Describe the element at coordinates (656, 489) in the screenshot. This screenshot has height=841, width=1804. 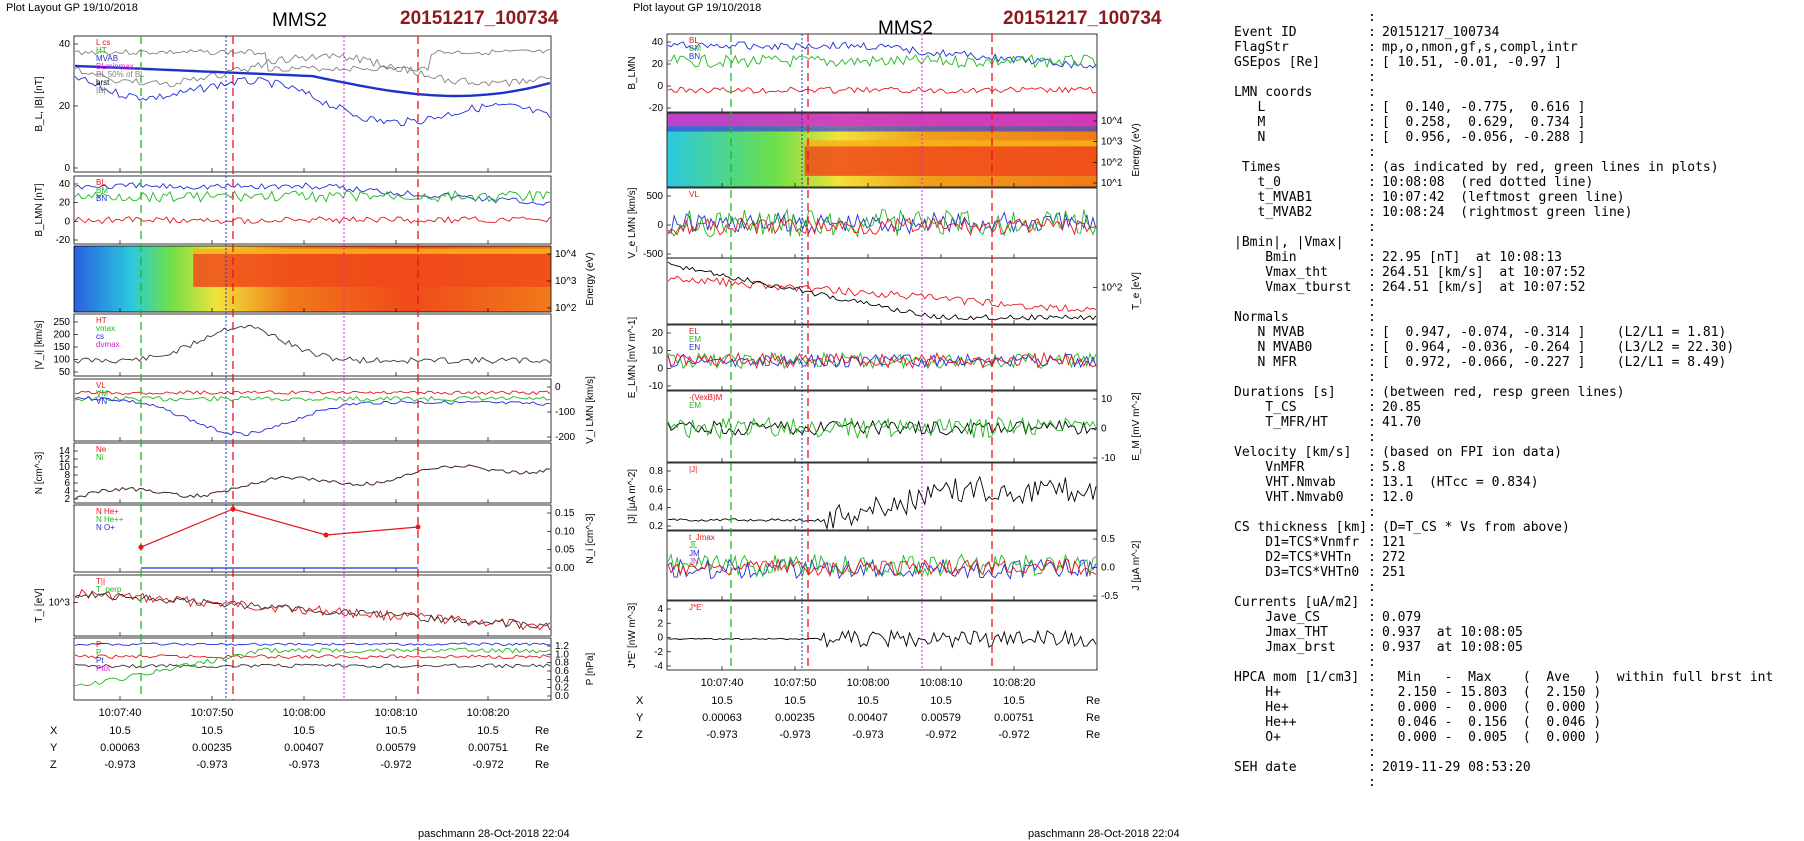
I see `y-tick-label: 0.6` at that location.